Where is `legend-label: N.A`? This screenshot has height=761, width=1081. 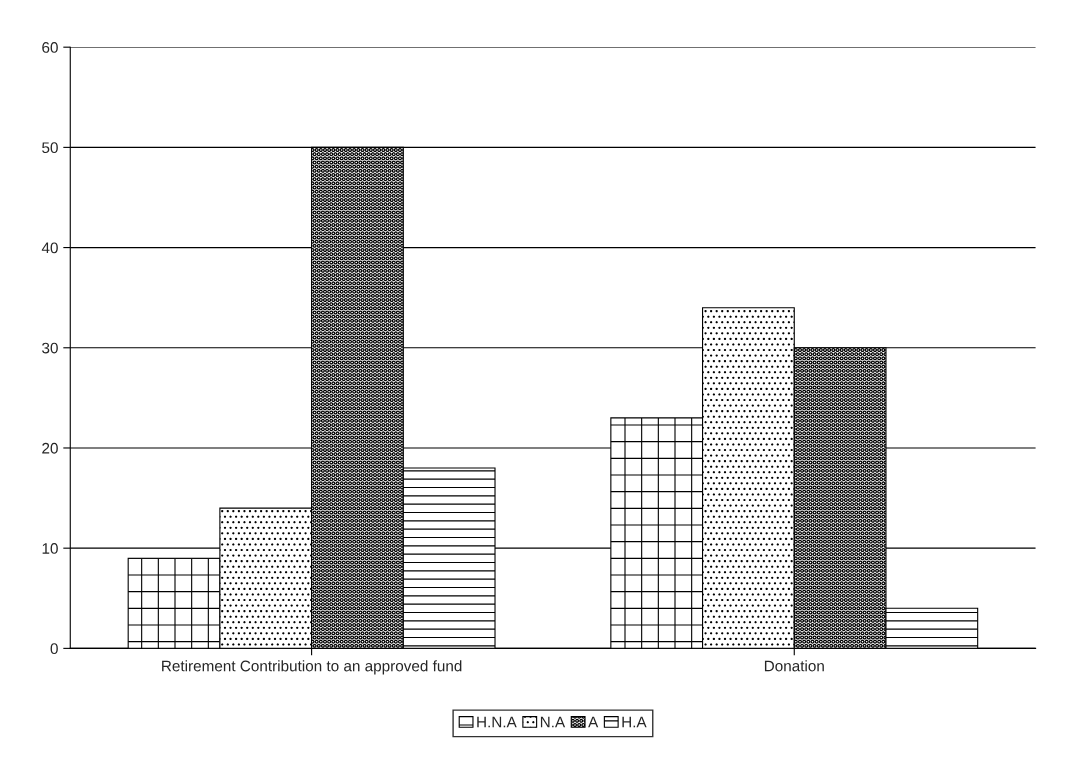 legend-label: N.A is located at coordinates (553, 722).